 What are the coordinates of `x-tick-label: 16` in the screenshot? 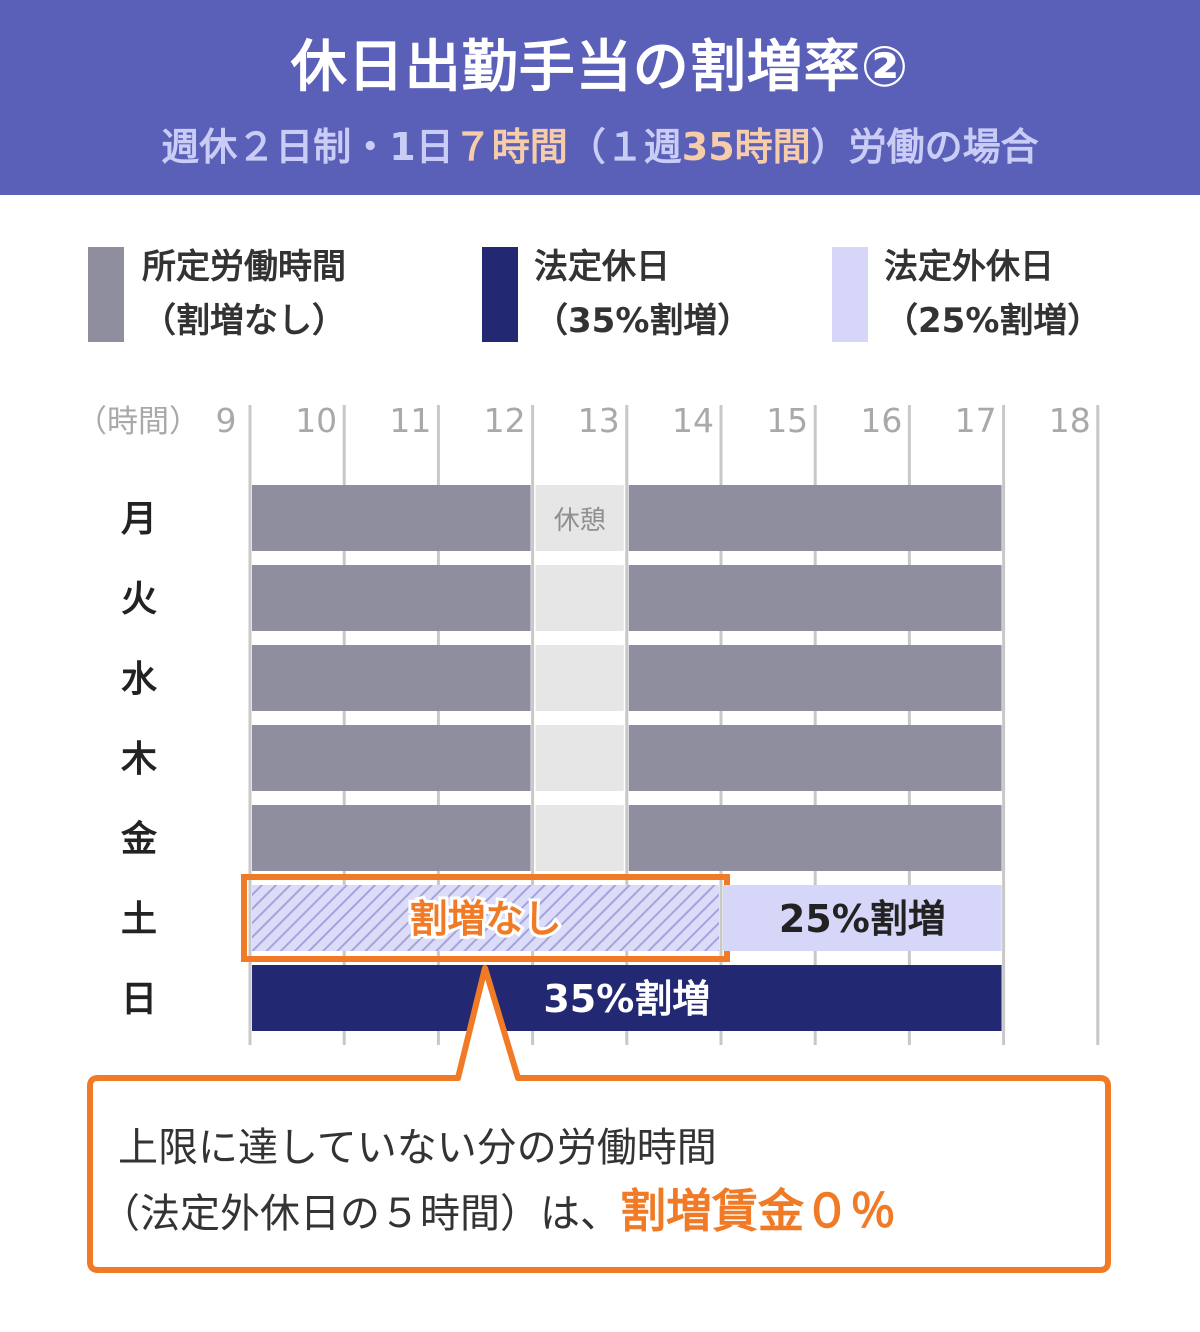 It's located at (881, 420).